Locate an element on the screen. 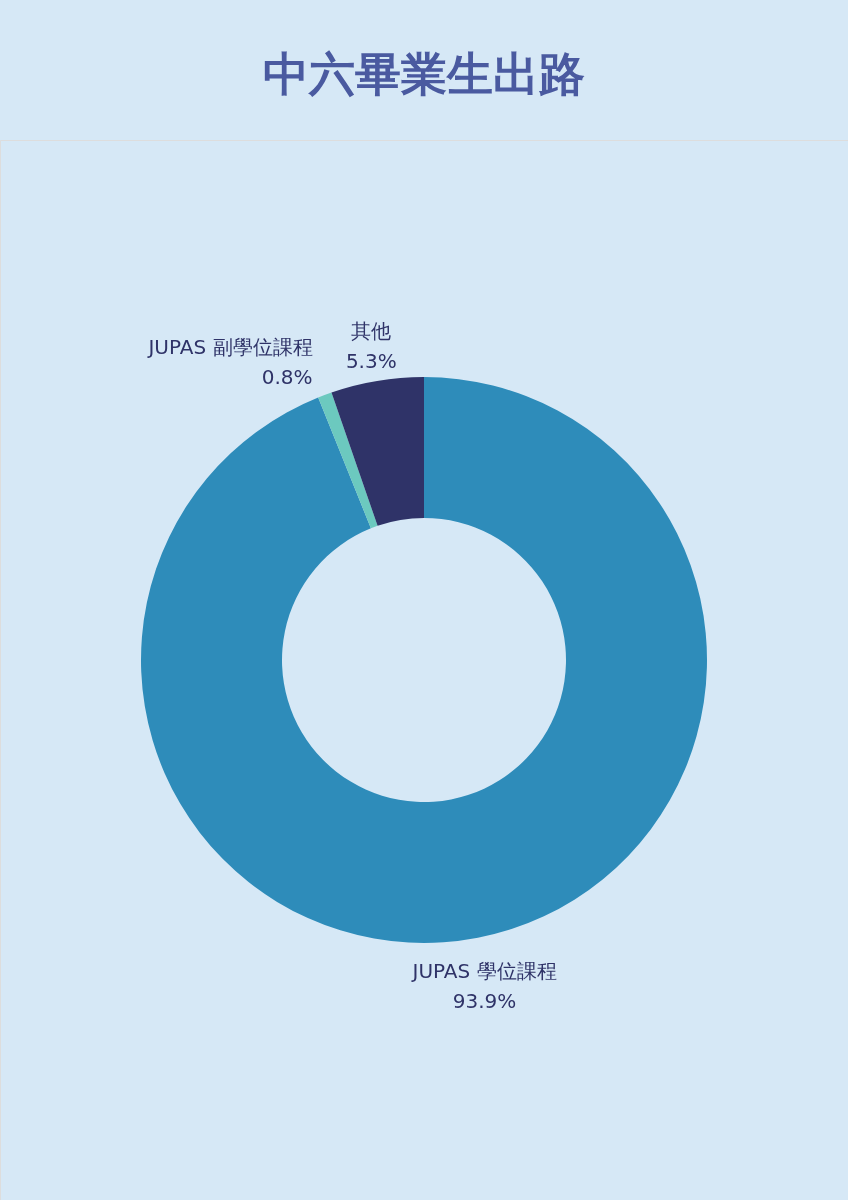 The image size is (848, 1200). data-label: 5.3% is located at coordinates (371, 361).